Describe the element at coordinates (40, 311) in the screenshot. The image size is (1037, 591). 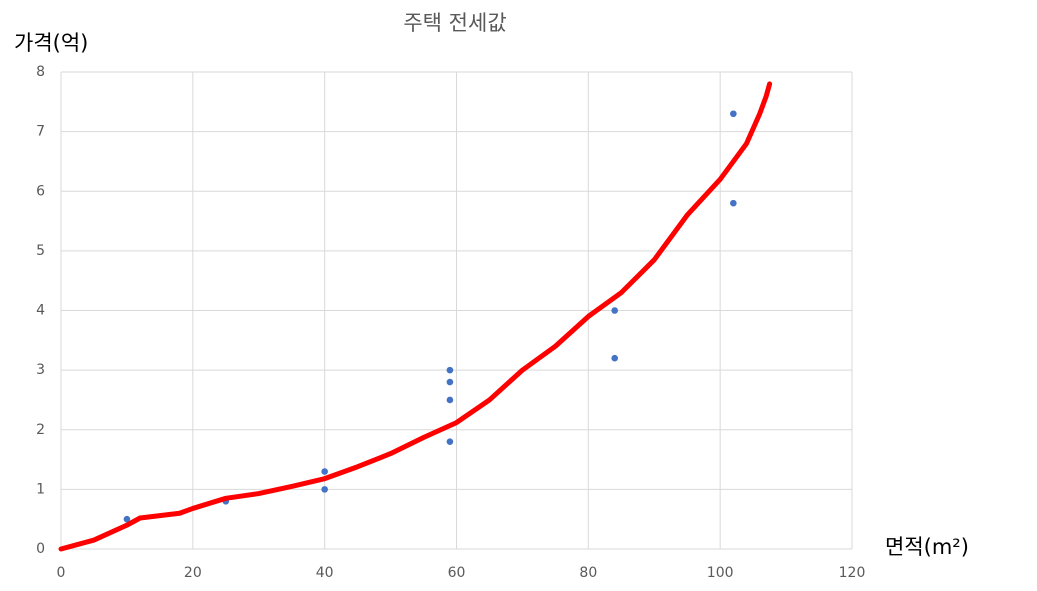
I see `y-tick-label: 4` at that location.